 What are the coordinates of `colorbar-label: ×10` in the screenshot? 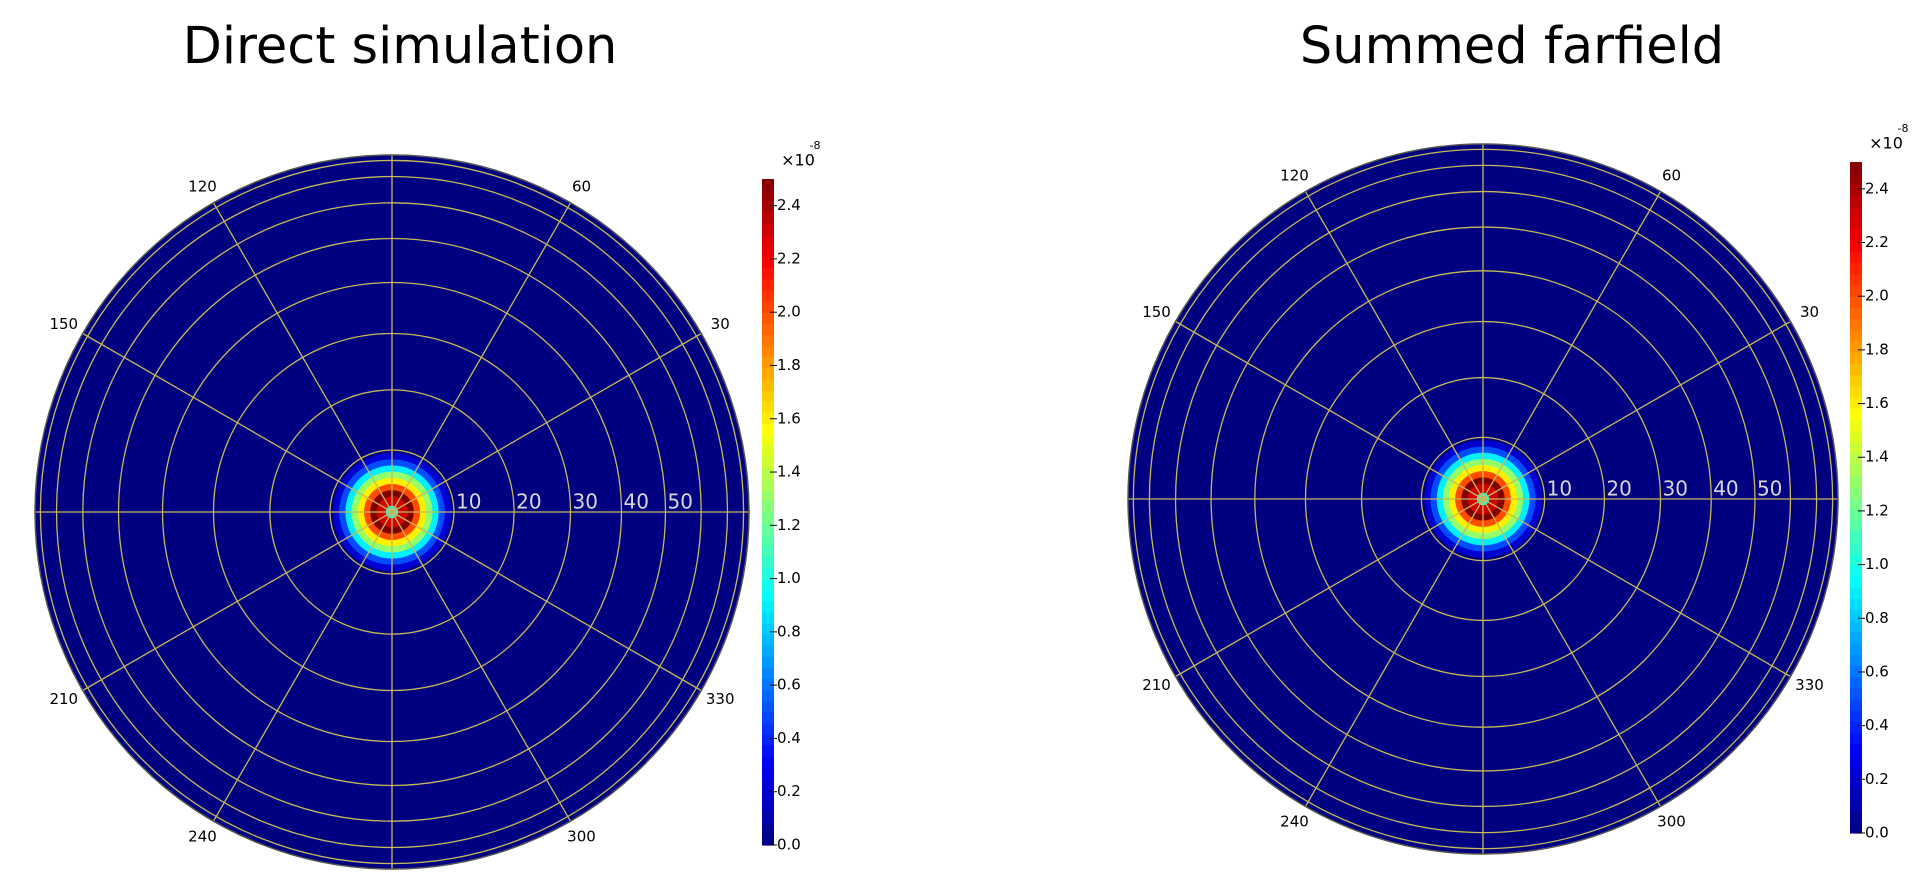 It's located at (1886, 143).